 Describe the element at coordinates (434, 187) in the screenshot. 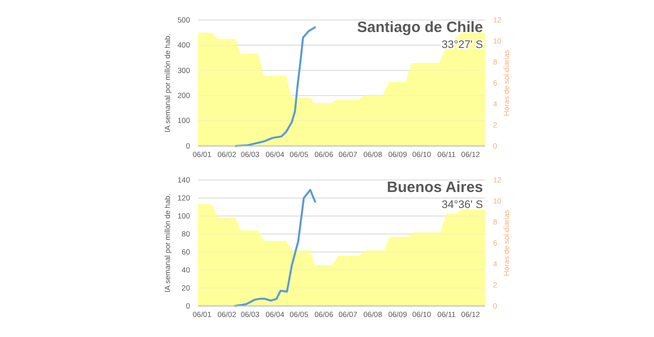

I see `chart-title: Buenos Aires` at that location.